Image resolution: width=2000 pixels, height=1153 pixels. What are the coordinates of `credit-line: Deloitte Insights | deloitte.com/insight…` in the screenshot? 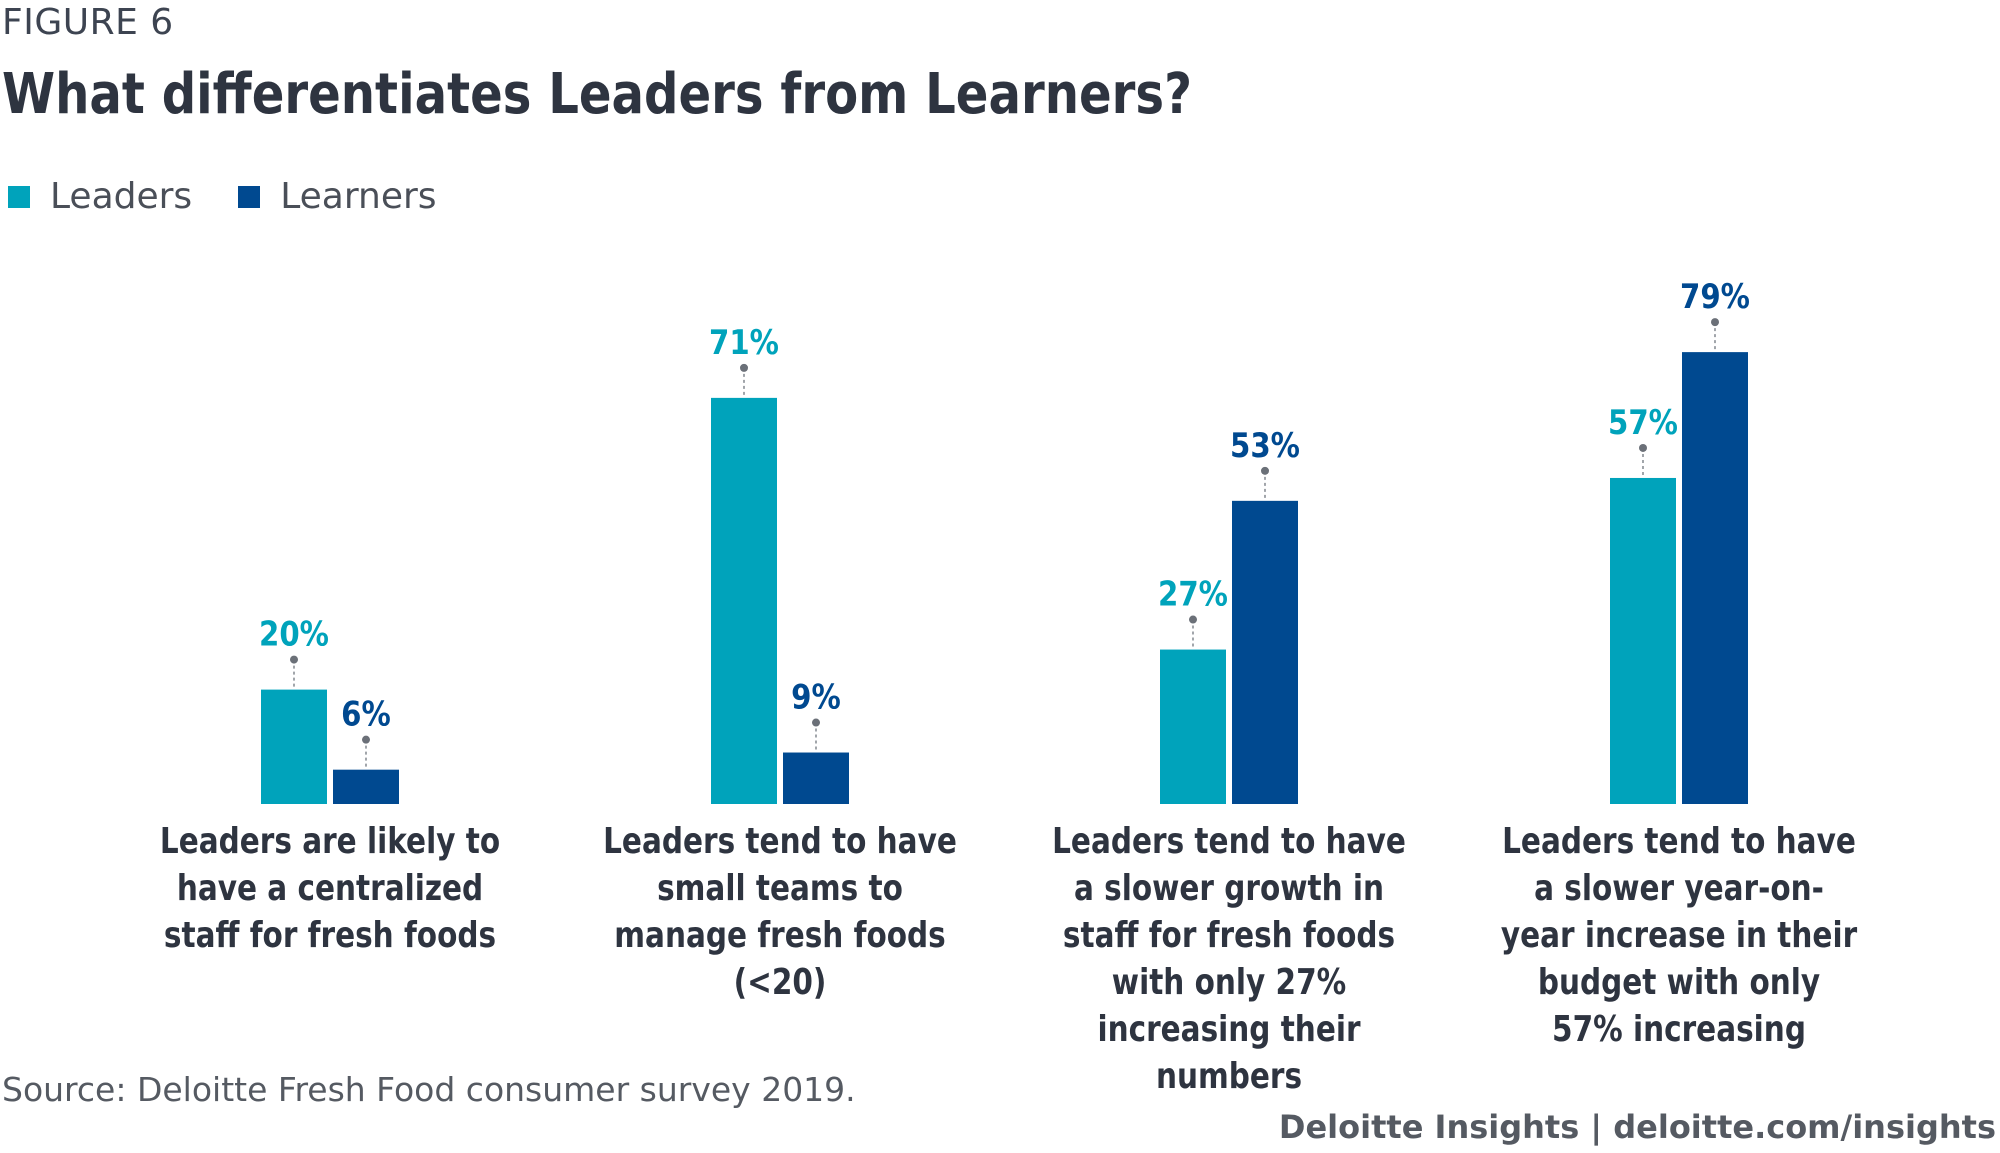 It's located at (1637, 1127).